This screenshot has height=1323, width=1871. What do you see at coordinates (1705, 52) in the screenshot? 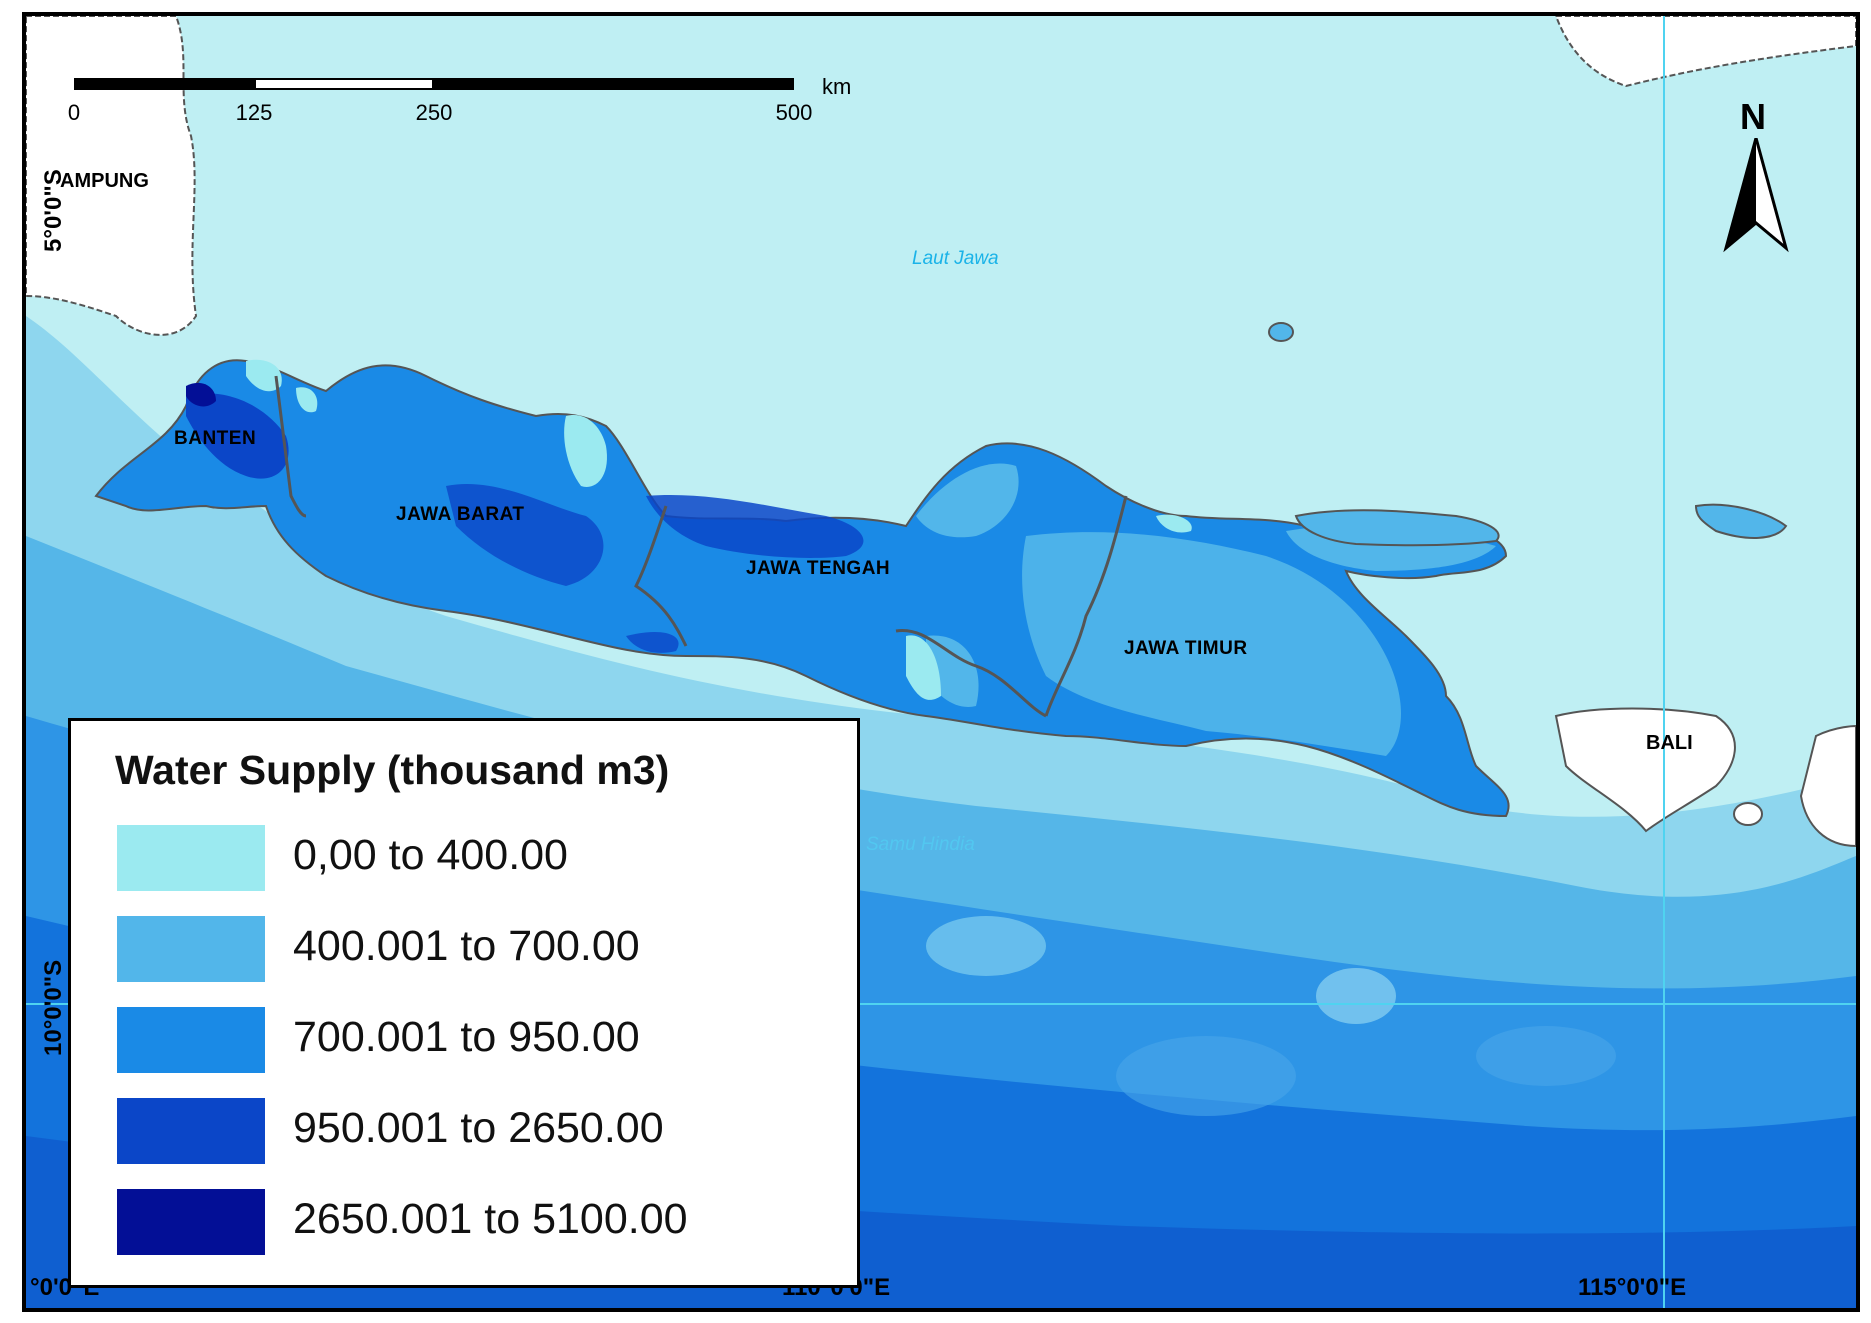
I see `kalimantan-land` at bounding box center [1705, 52].